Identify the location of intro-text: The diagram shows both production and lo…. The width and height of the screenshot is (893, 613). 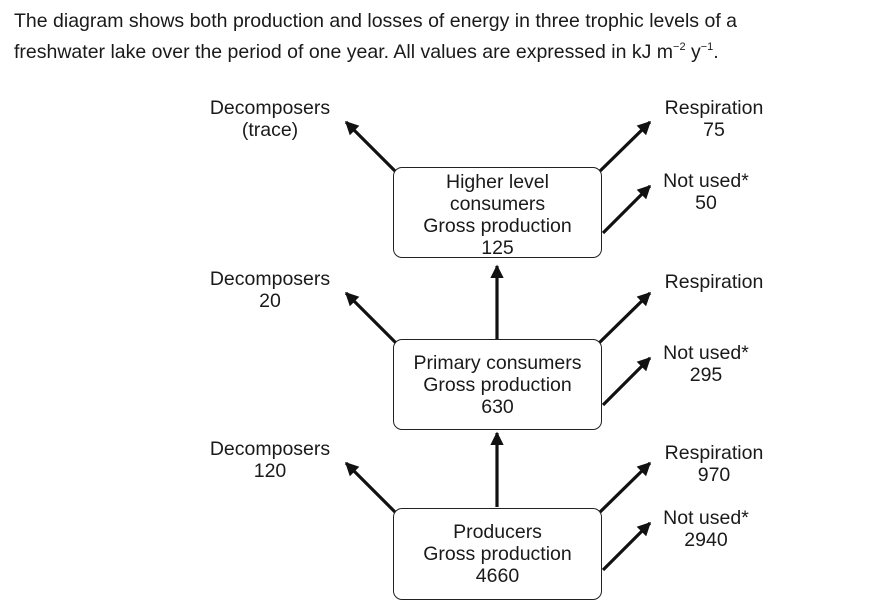
(449, 36).